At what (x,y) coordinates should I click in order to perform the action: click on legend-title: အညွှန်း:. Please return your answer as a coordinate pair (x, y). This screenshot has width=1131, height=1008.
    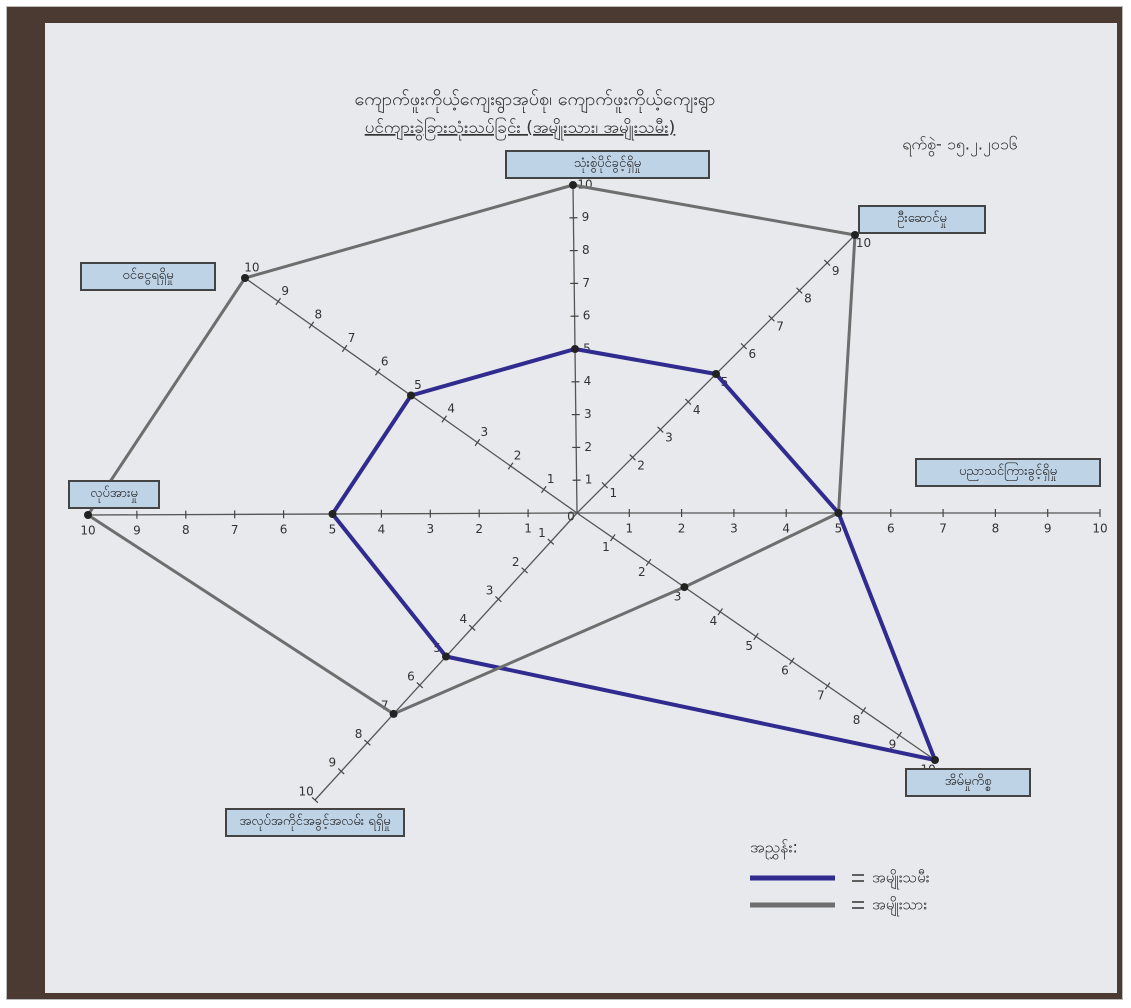
    Looking at the image, I should click on (774, 849).